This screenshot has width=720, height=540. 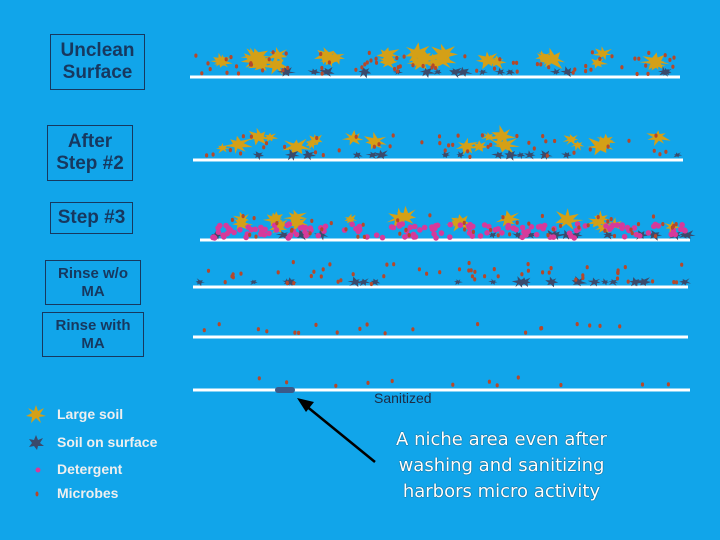 What do you see at coordinates (90, 469) in the screenshot?
I see `legend-label: Detergent` at bounding box center [90, 469].